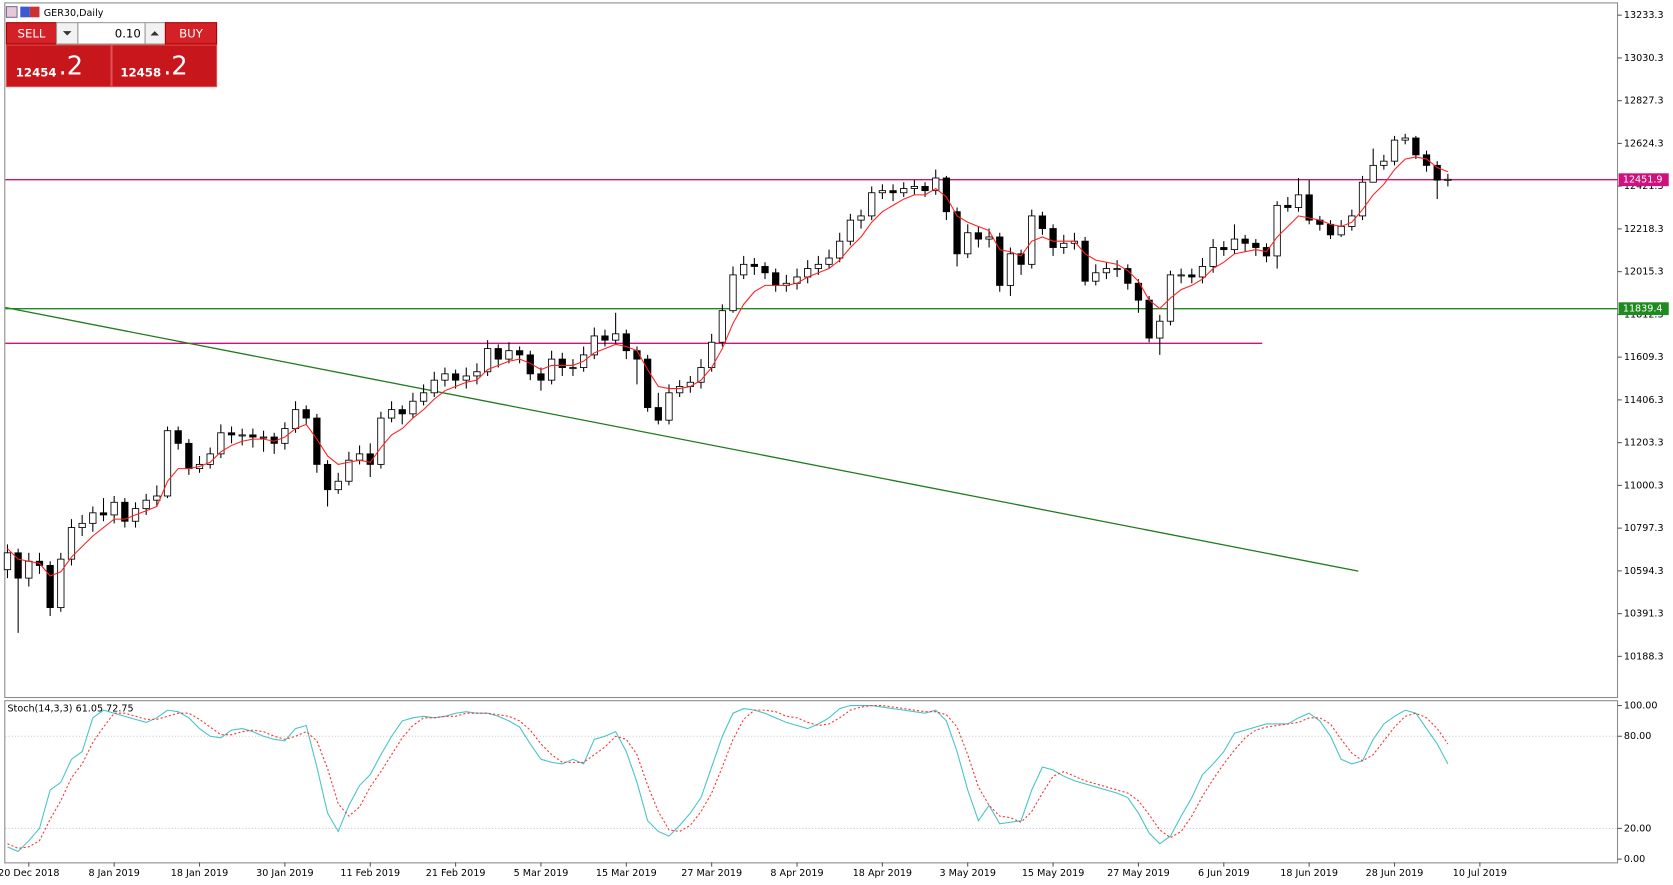 This screenshot has height=885, width=1673. What do you see at coordinates (1641, 706) in the screenshot?
I see `y-tick-label: 100.00` at bounding box center [1641, 706].